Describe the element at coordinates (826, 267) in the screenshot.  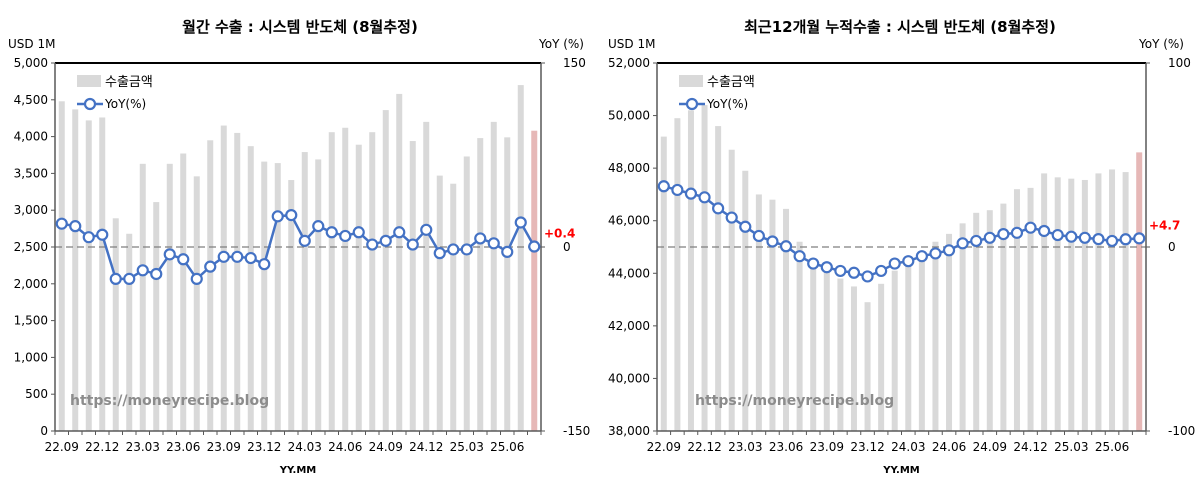
I see `yoy-point-23.09` at that location.